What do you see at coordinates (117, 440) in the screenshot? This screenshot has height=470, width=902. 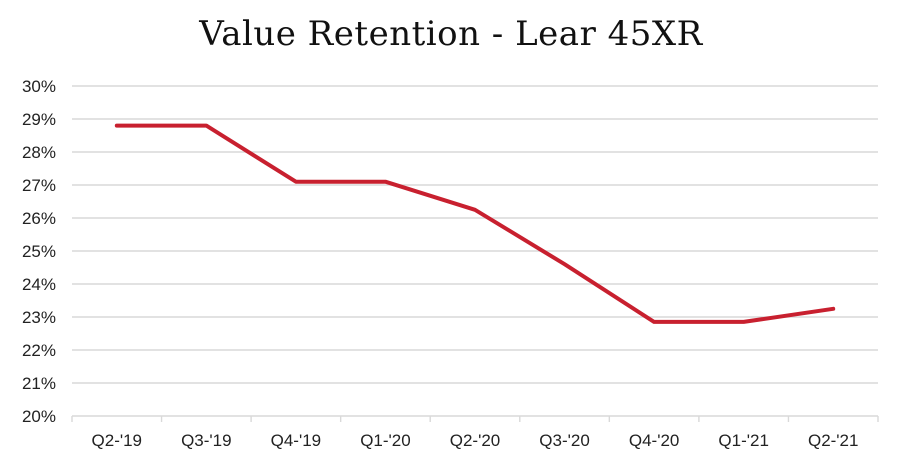 I see `x-tick-label: Q2-'19` at bounding box center [117, 440].